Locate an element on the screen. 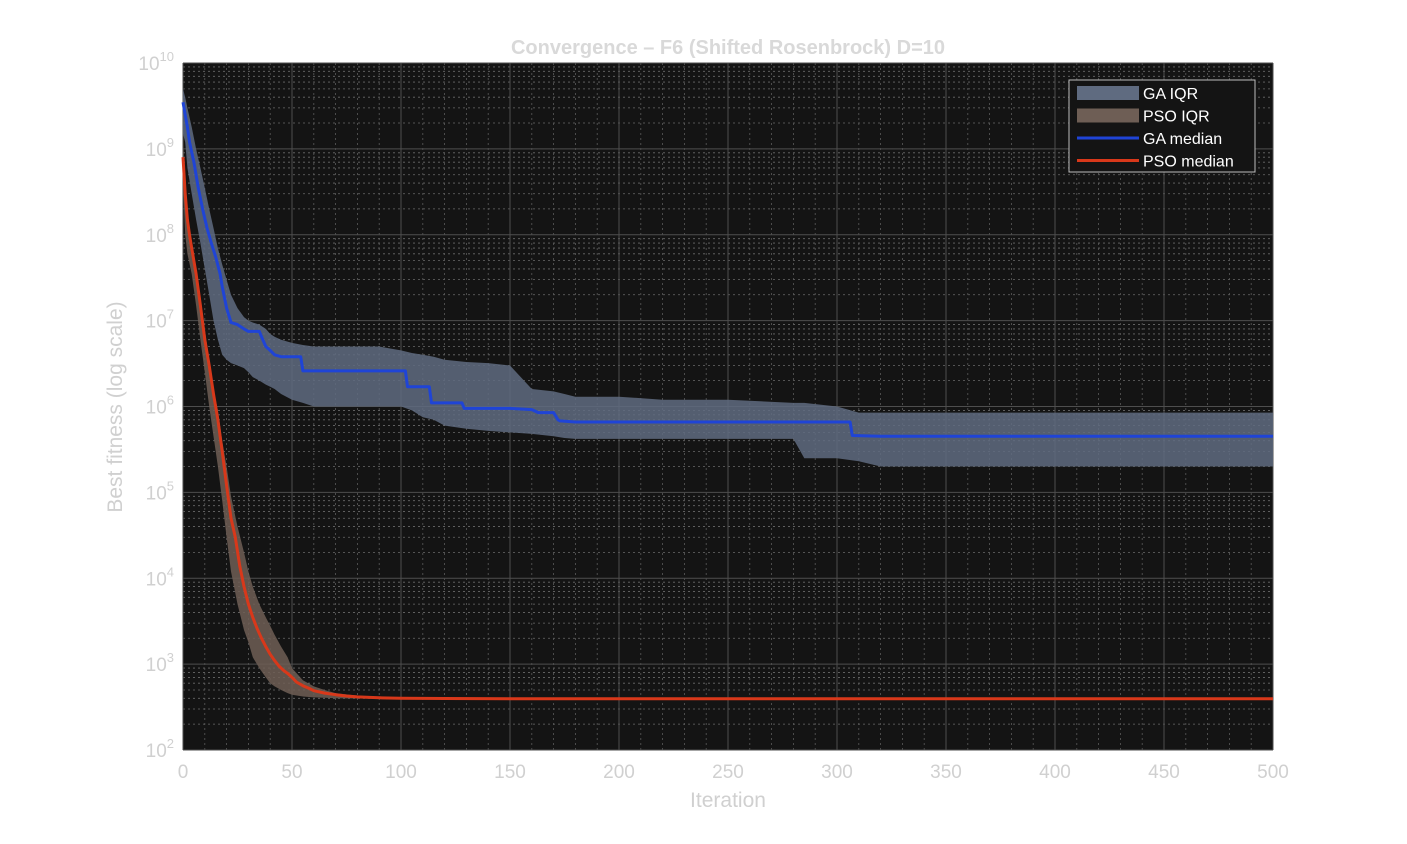  x-tick-label: 400 is located at coordinates (1055, 772).